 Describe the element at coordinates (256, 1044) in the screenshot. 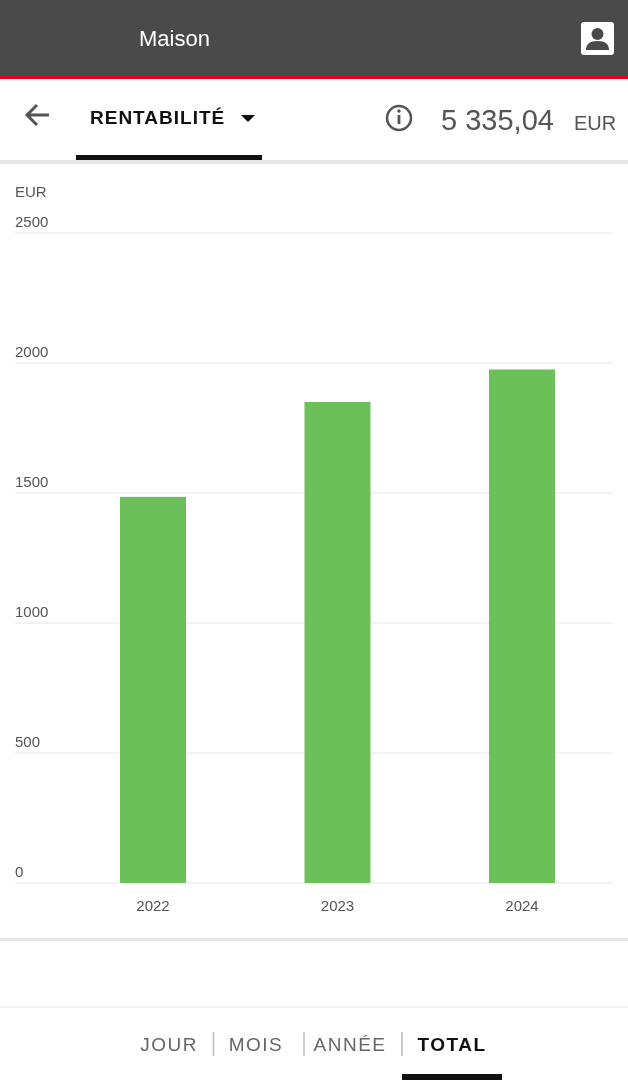

I see `text: MOIS` at that location.